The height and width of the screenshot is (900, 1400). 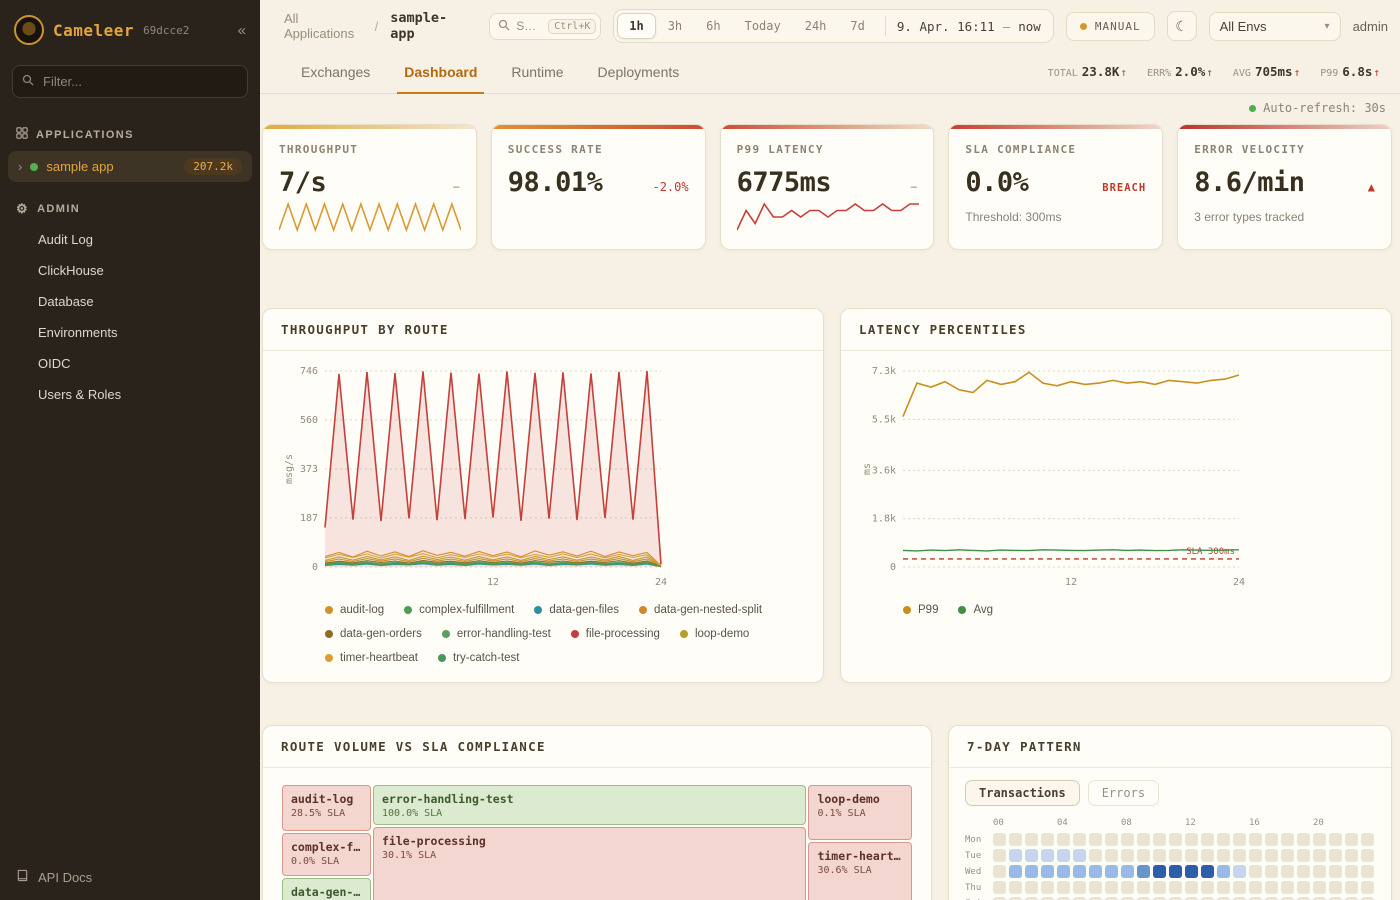 I want to click on time-range-1h: 1h, so click(x=636, y=26).